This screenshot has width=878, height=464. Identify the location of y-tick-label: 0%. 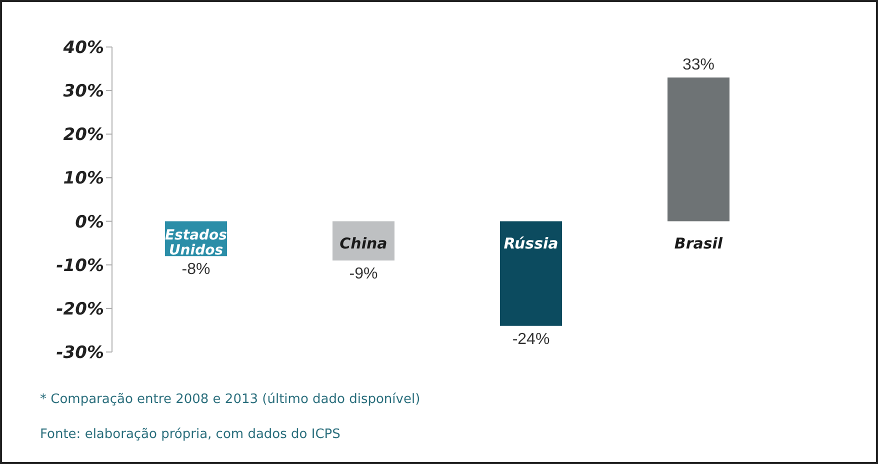
(89, 222).